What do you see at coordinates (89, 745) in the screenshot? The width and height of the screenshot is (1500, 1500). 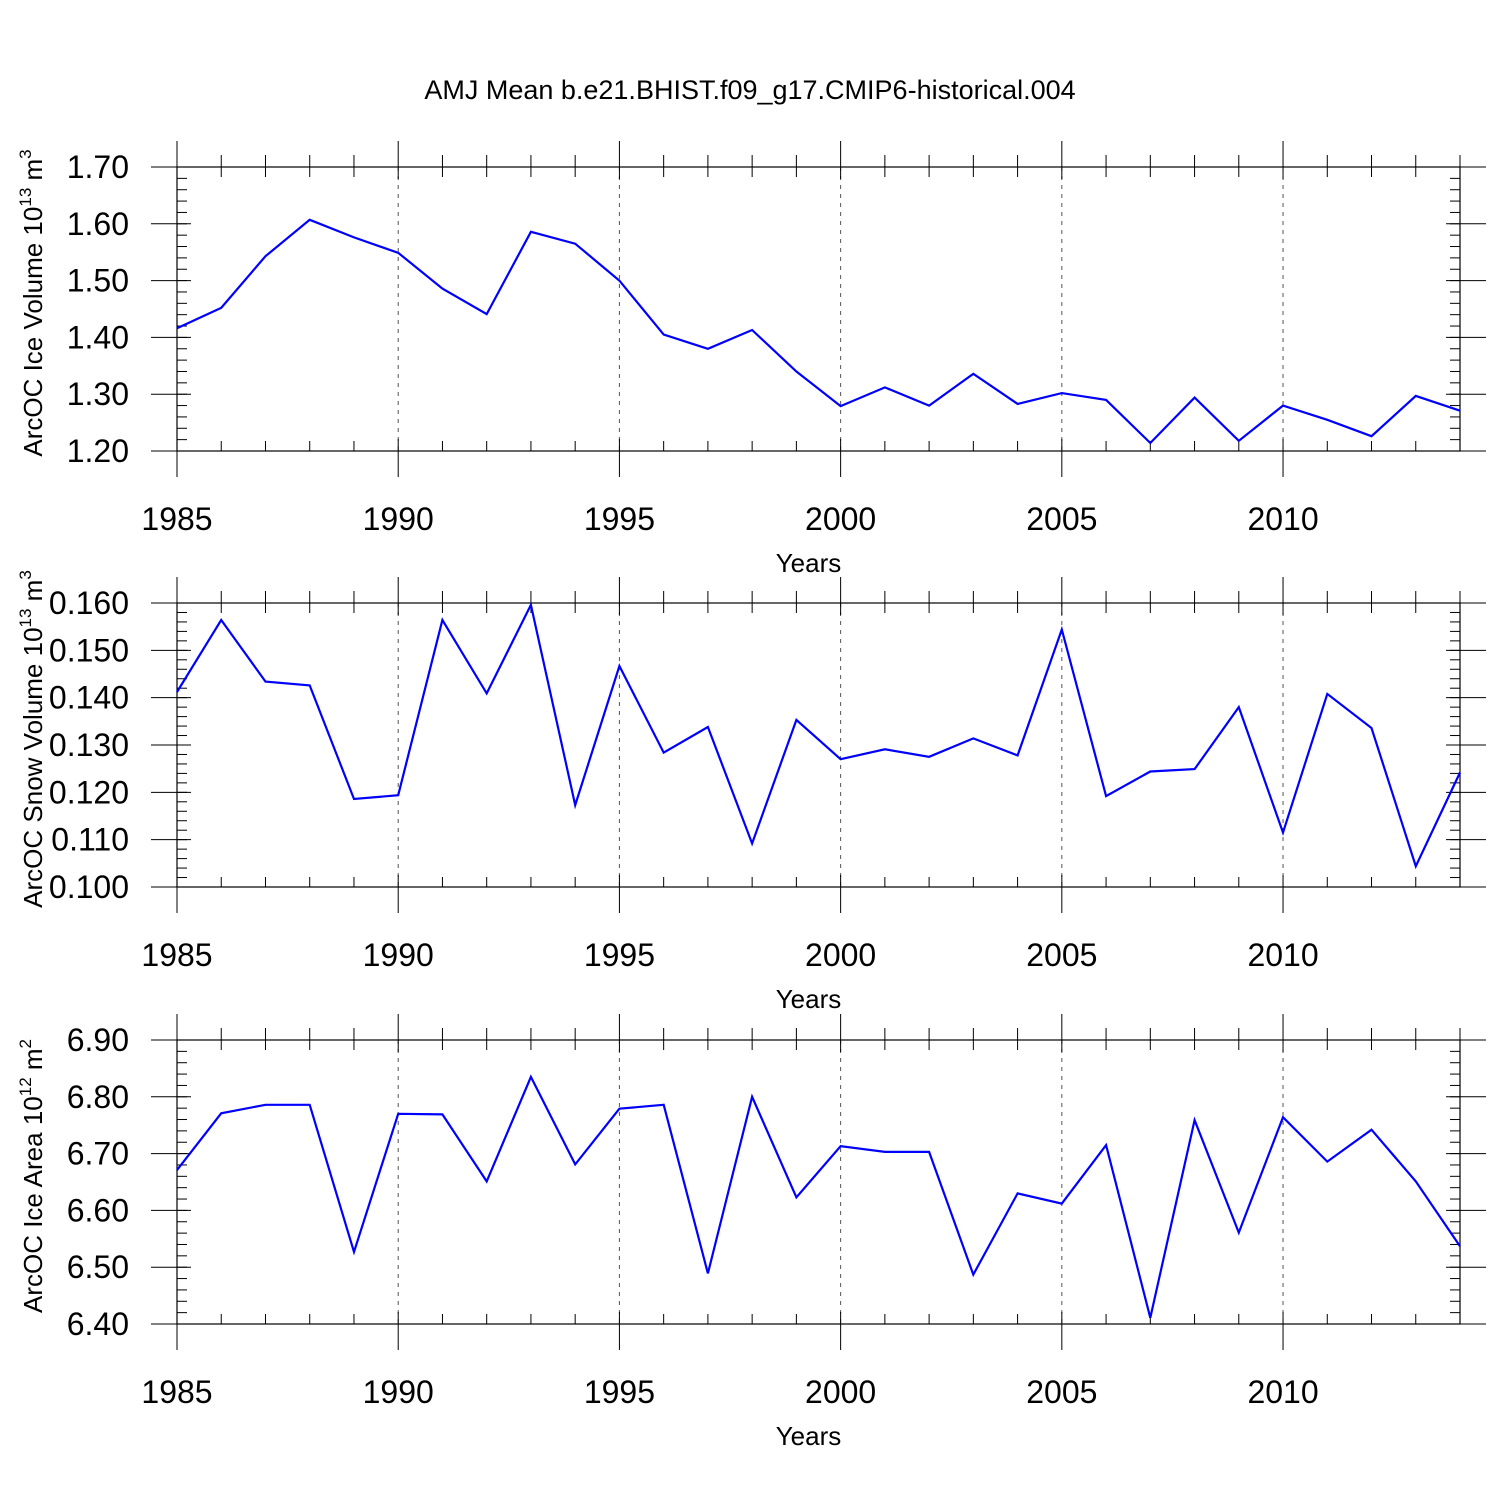 I see `y-tick-label: 0.130` at bounding box center [89, 745].